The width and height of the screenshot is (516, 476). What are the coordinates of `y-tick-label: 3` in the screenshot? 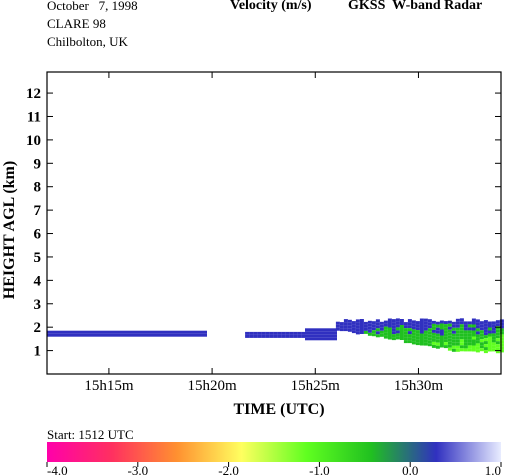 It's located at (38, 305).